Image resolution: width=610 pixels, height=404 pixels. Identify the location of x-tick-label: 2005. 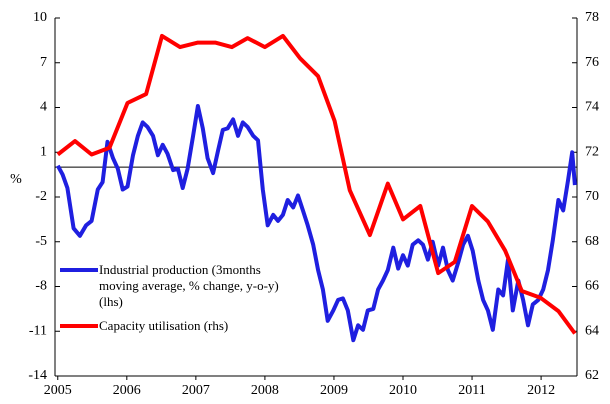
(58, 390).